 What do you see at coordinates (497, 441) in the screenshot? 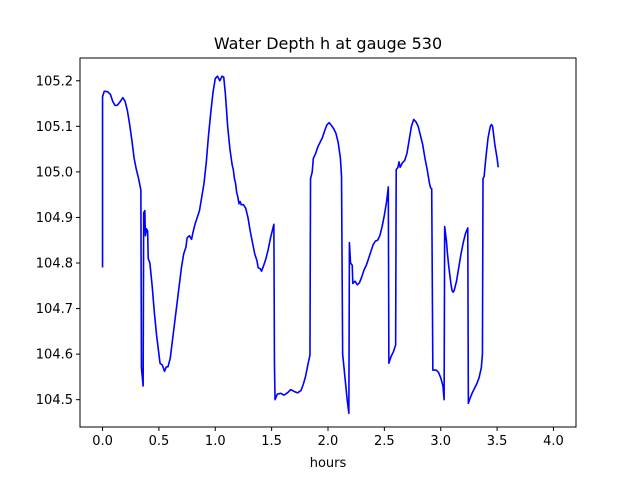
I see `x-tick-label: 3.5` at bounding box center [497, 441].